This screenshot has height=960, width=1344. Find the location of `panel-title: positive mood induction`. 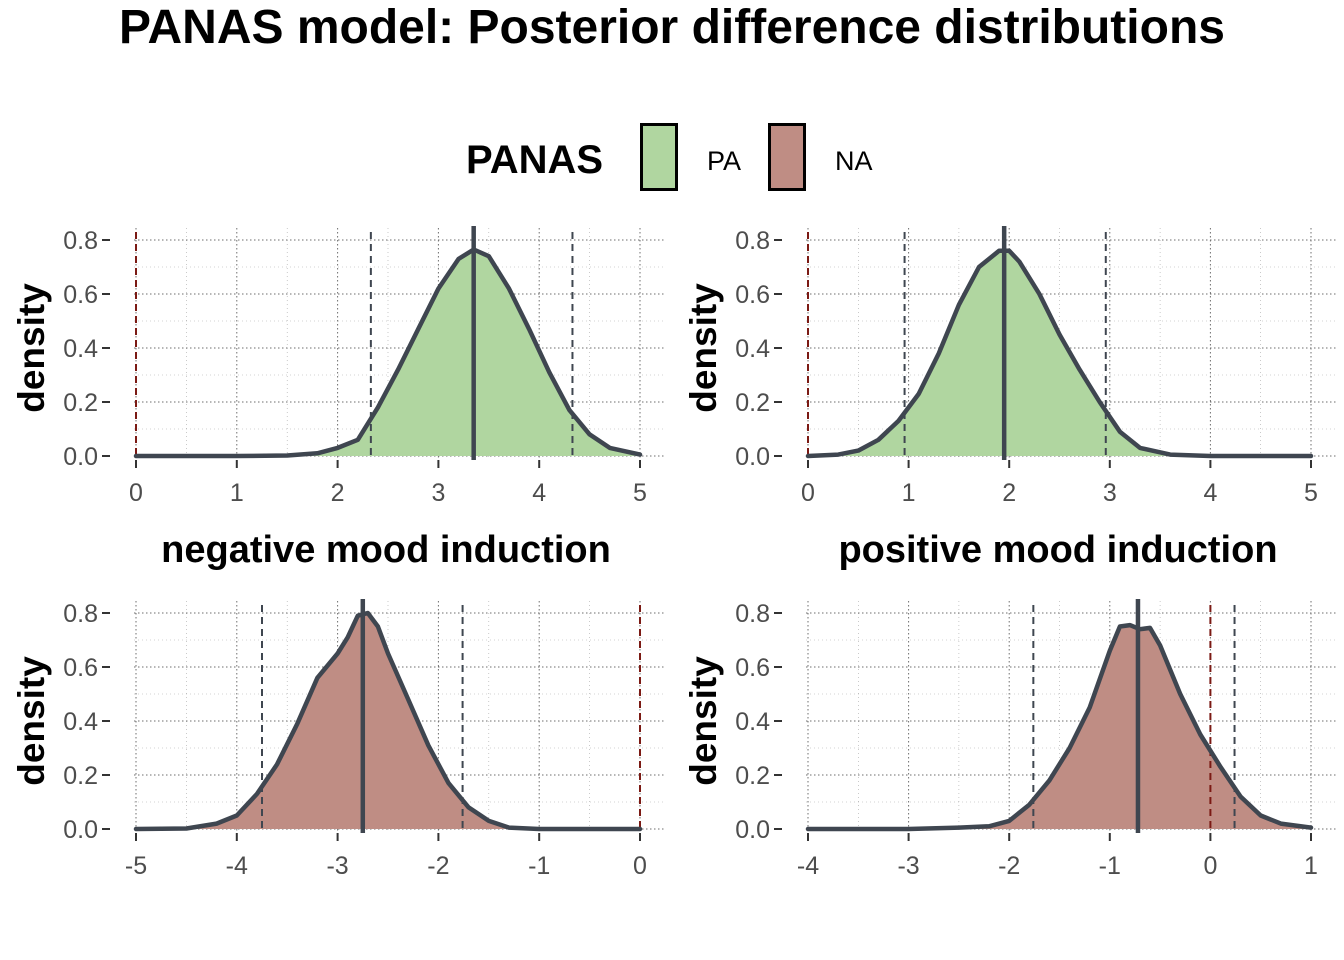

panel-title: positive mood induction is located at coordinates (1057, 550).